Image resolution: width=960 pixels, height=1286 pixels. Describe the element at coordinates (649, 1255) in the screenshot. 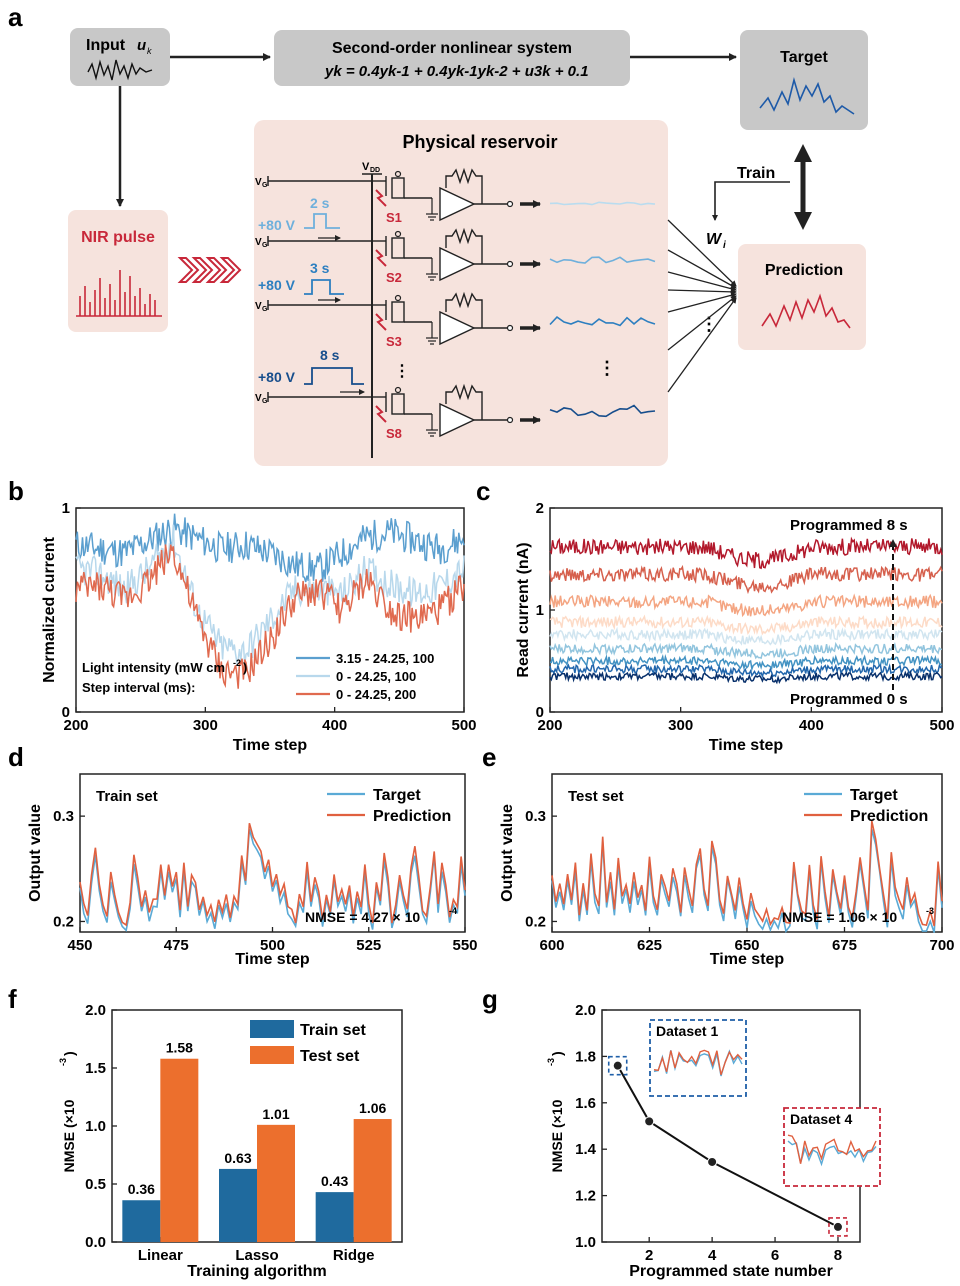

I see `x-tick-label: 2` at that location.